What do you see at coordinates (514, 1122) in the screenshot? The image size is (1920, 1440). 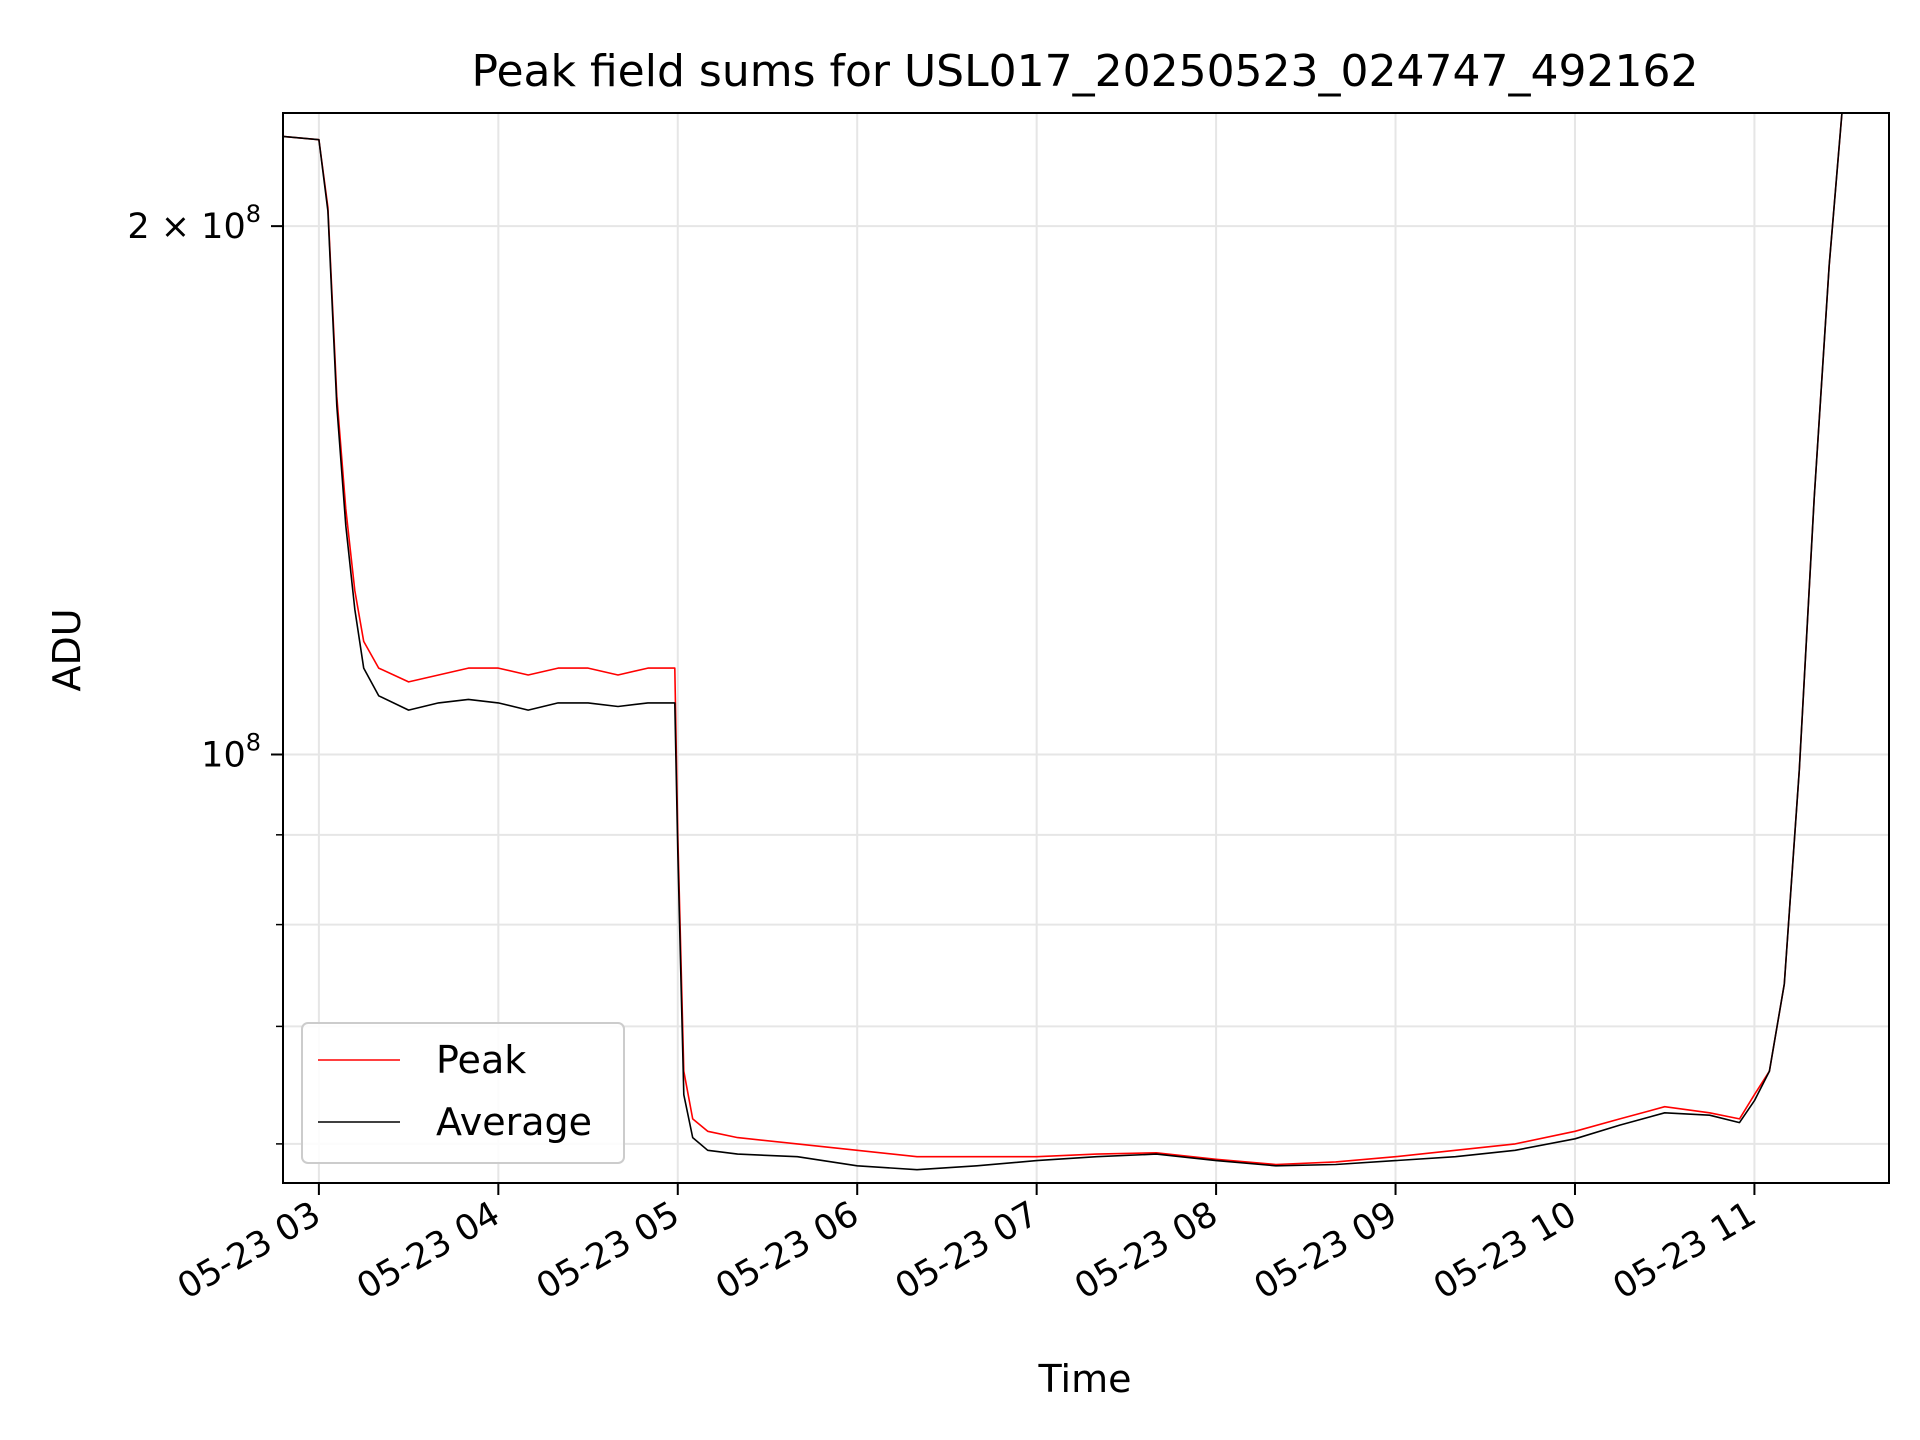 I see `legend-average-label: Average` at bounding box center [514, 1122].